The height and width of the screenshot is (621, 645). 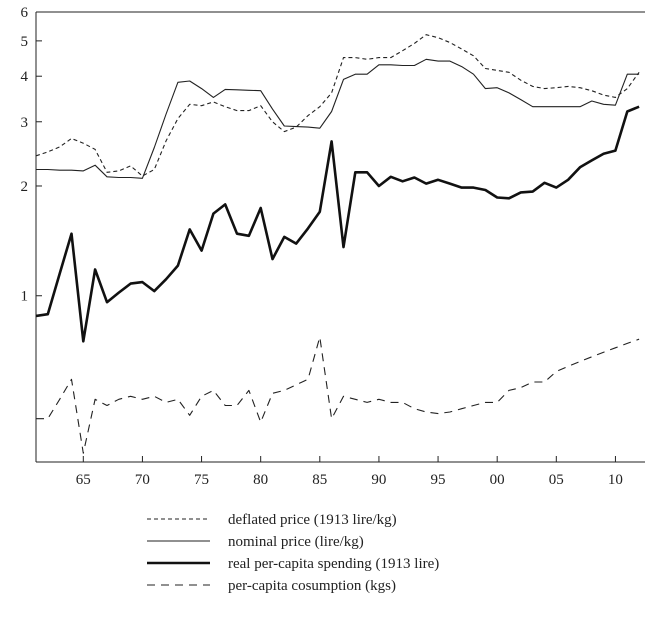 What do you see at coordinates (31, 155) in the screenshot?
I see `y-ticks: 1 2 3 4 5 6` at bounding box center [31, 155].